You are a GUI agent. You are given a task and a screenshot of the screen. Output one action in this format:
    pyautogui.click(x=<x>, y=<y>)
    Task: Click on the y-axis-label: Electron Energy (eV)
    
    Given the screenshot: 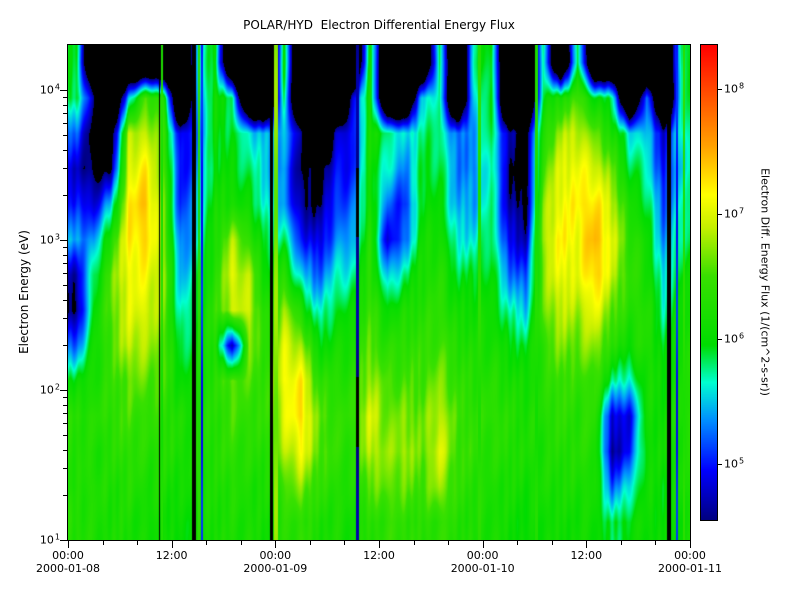 What is the action you would take?
    pyautogui.click(x=24, y=292)
    